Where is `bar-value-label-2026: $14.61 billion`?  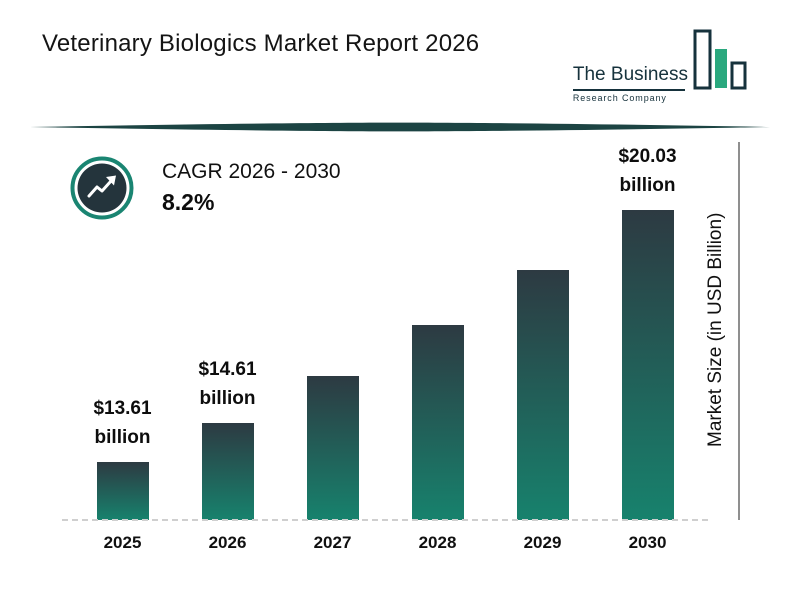
bar-value-label-2026: $14.61 billion is located at coordinates (227, 384).